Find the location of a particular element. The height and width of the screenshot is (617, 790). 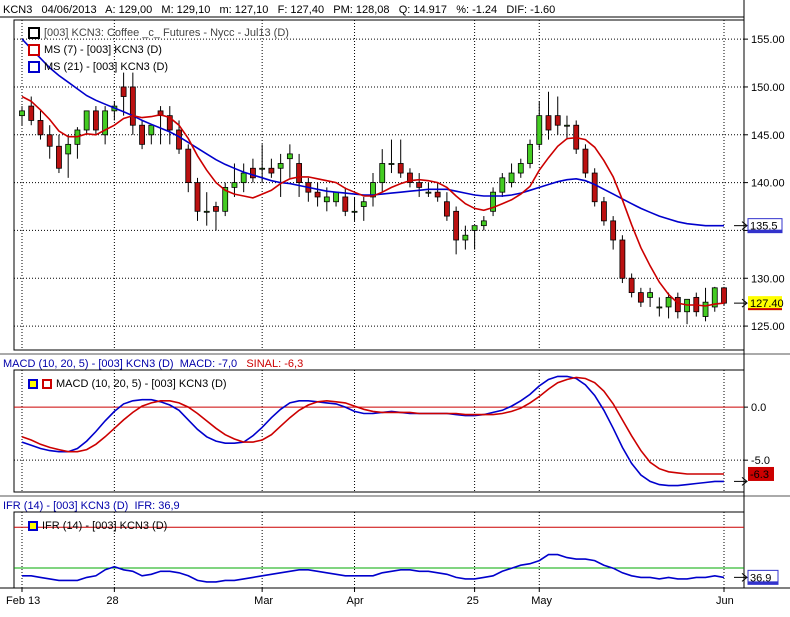

legend-macd-label: MACD (10, 20, 5) - [003] KCN3 (D) is located at coordinates (141, 384).